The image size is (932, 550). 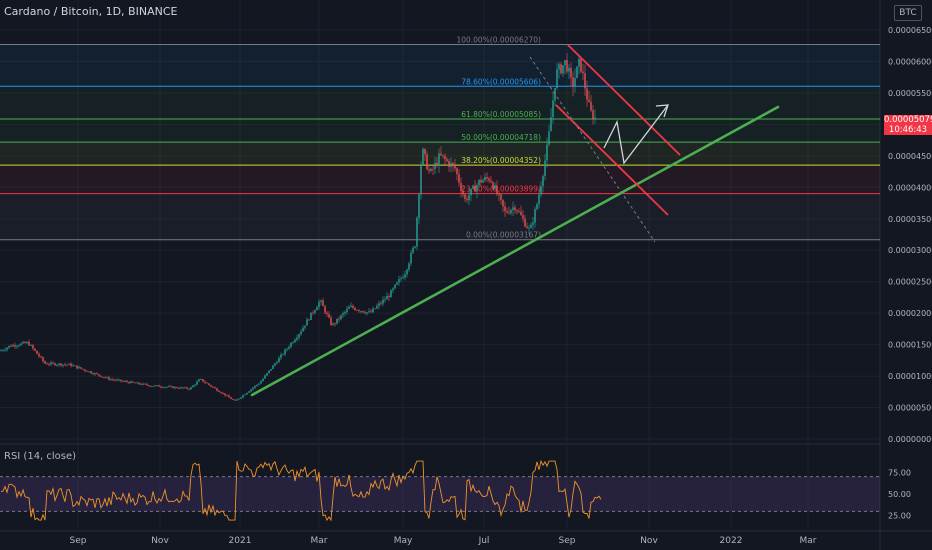 What do you see at coordinates (91, 11) in the screenshot?
I see `chart-title: Cardano / Bitcoin, 1D, BINANCE` at bounding box center [91, 11].